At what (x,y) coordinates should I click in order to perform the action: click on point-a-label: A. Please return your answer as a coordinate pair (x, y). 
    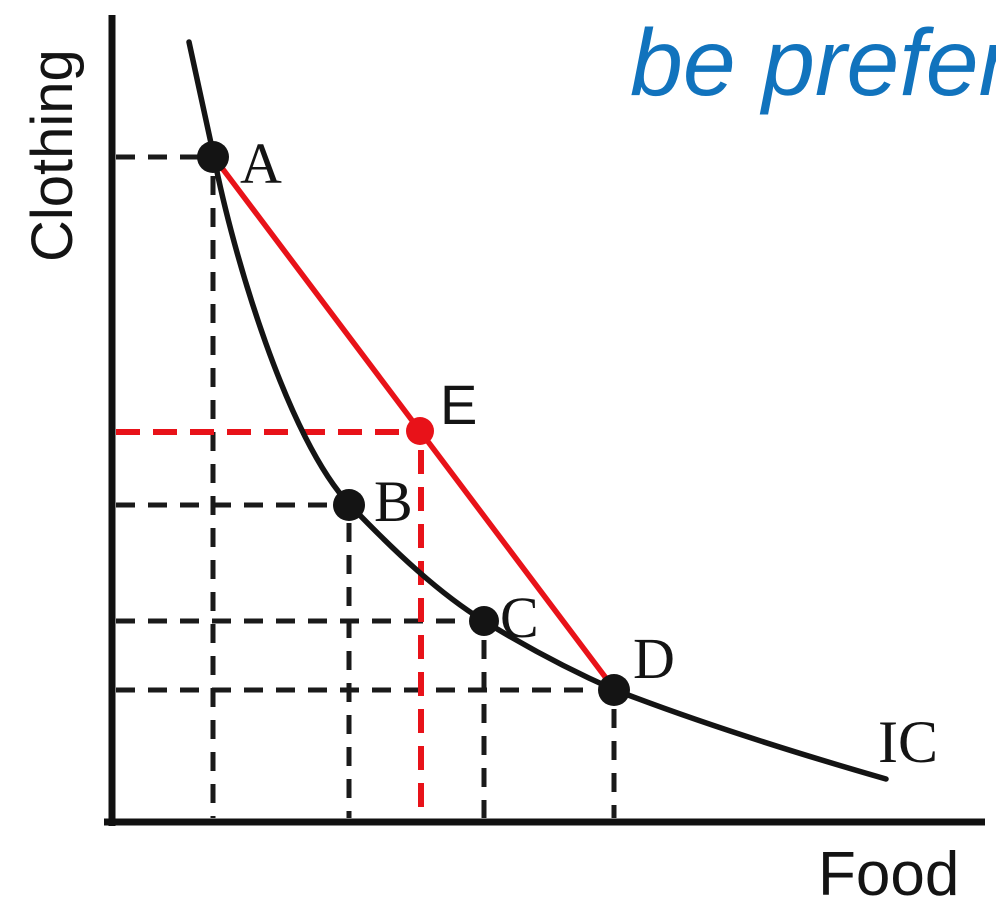
    Looking at the image, I should click on (261, 163).